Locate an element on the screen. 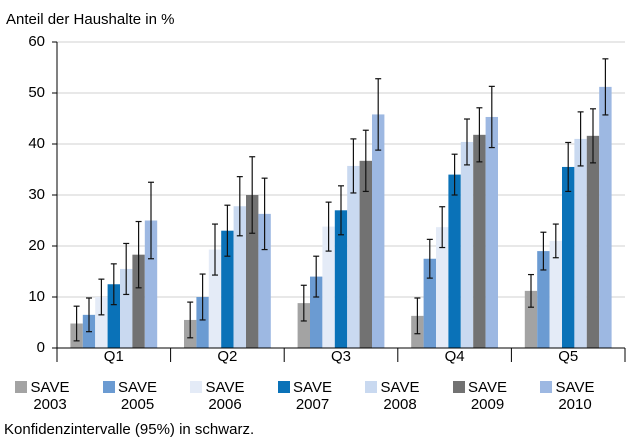  y-tick-label: 10 is located at coordinates (36, 296).